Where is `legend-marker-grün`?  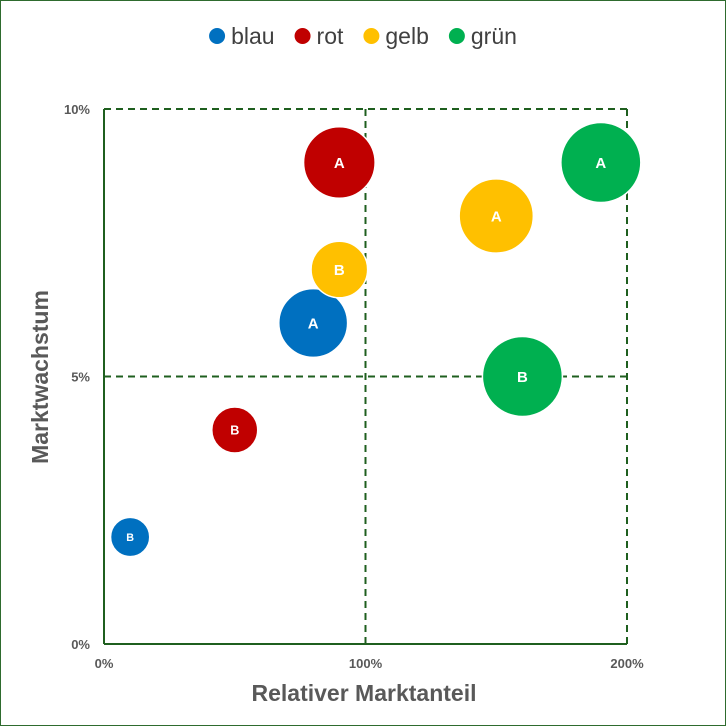
legend-marker-grün is located at coordinates (456, 36).